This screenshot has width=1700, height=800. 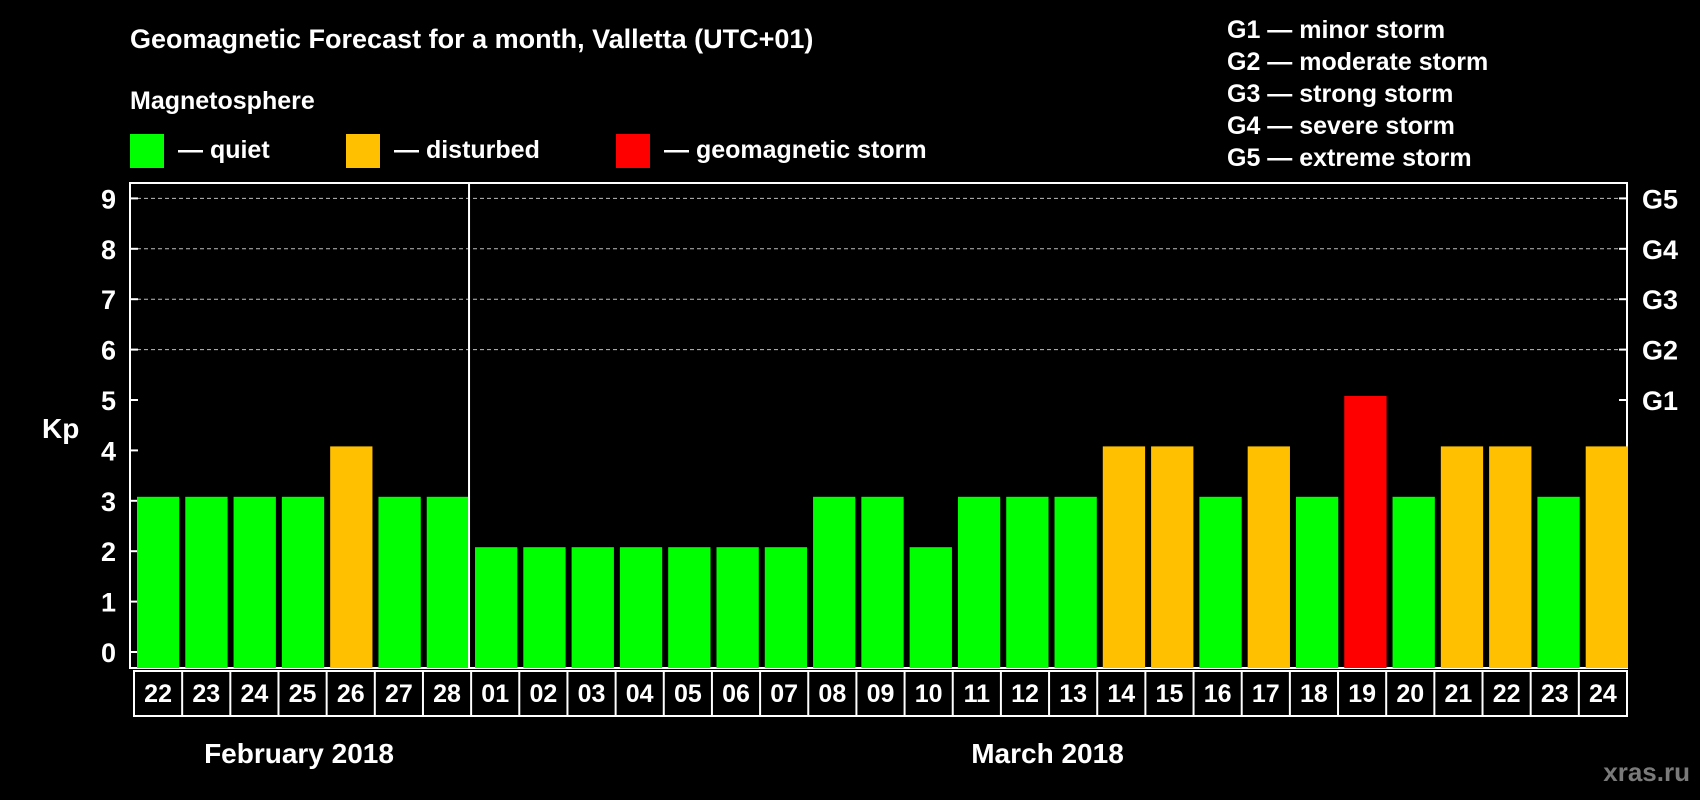 I want to click on date-label: 11, so click(x=977, y=694).